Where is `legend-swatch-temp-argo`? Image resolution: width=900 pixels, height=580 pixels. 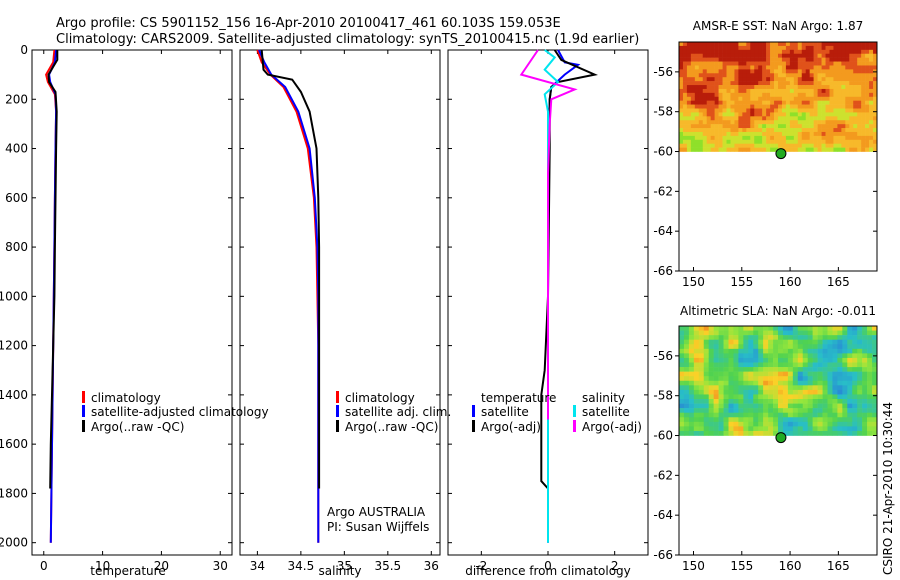 legend-swatch-temp-argo is located at coordinates (473, 426).